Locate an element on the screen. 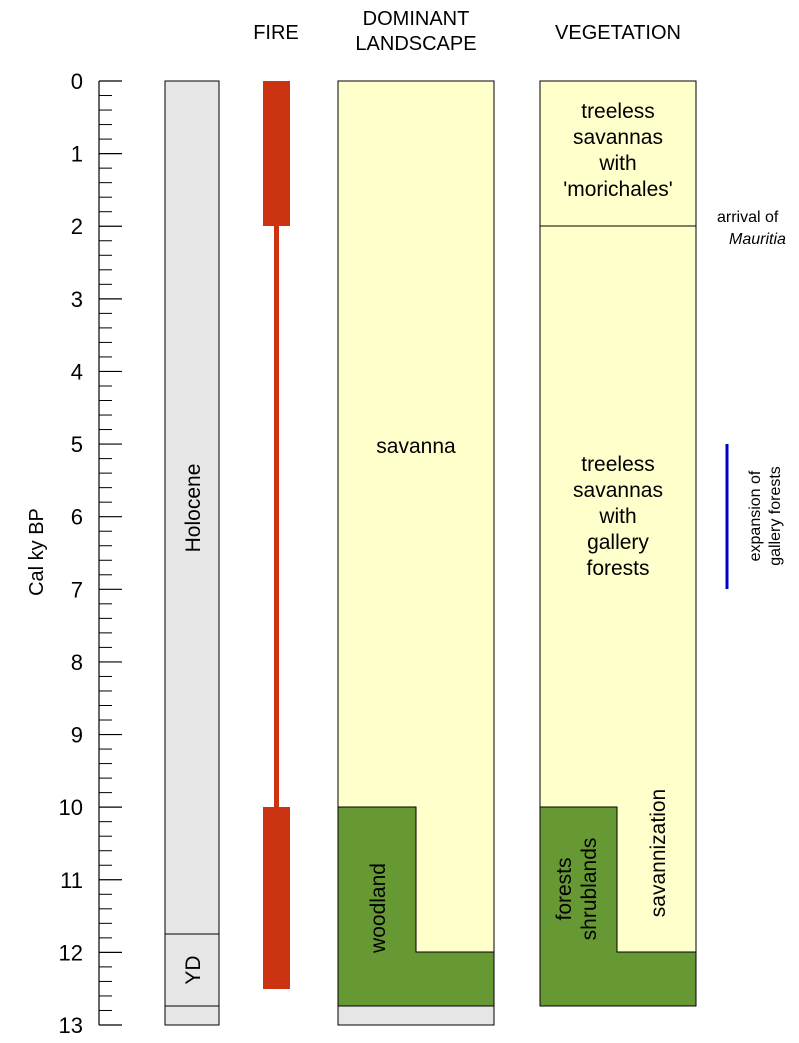  yd-label: YD is located at coordinates (193, 969).